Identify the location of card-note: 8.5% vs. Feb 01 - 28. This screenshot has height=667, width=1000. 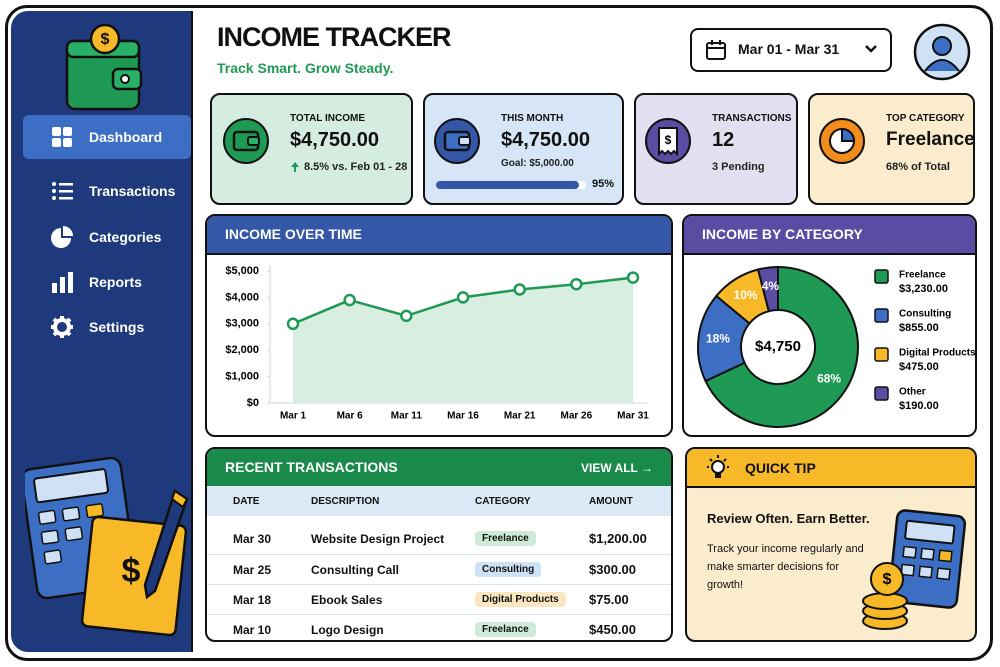
(356, 167).